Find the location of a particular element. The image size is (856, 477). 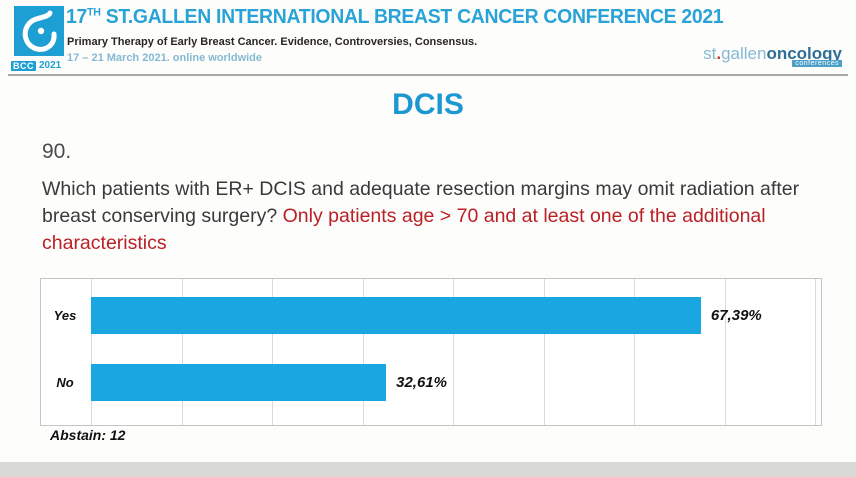

brand-st: st is located at coordinates (710, 53).